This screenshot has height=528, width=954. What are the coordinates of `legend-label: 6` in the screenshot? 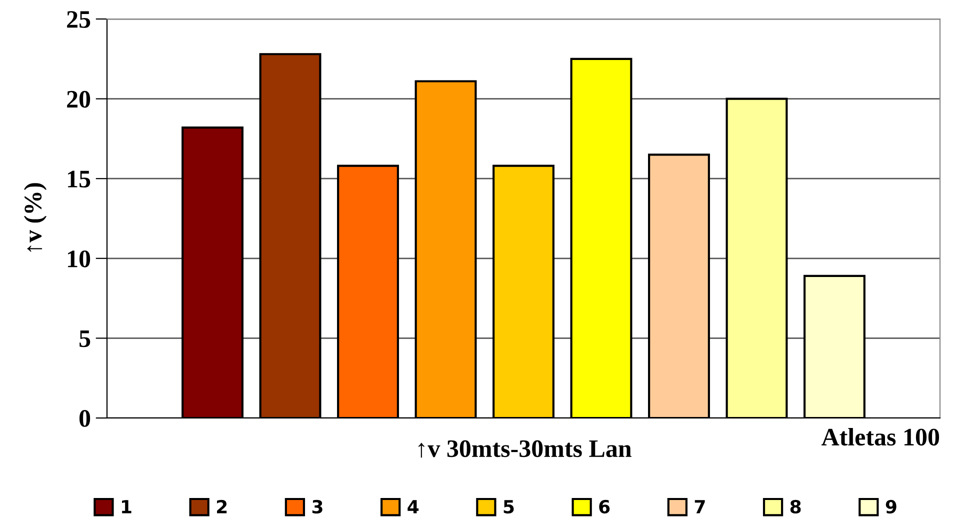 It's located at (604, 507).